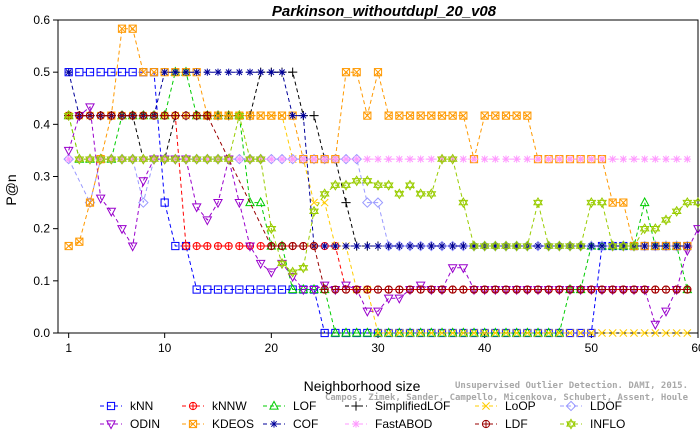 The height and width of the screenshot is (434, 700). What do you see at coordinates (274, 424) in the screenshot?
I see `legend-marker-cof` at bounding box center [274, 424].